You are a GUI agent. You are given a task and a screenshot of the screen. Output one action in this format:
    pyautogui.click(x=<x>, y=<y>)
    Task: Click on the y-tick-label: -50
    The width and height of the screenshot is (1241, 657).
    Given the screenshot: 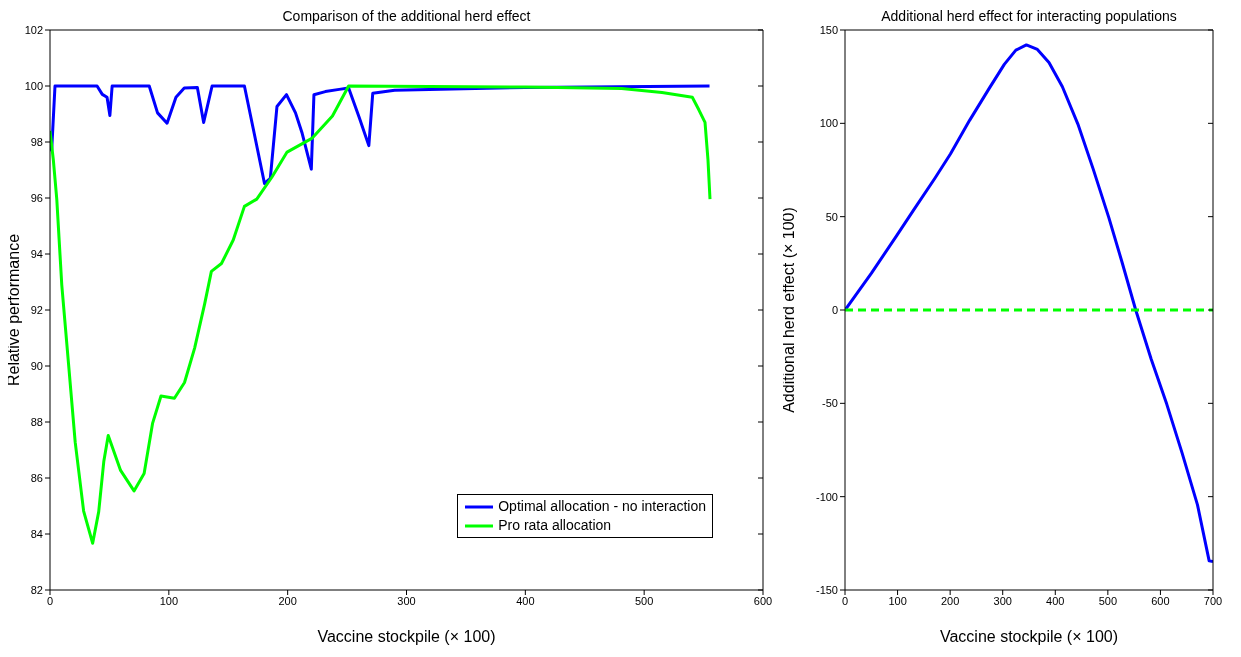 What is the action you would take?
    pyautogui.click(x=830, y=403)
    